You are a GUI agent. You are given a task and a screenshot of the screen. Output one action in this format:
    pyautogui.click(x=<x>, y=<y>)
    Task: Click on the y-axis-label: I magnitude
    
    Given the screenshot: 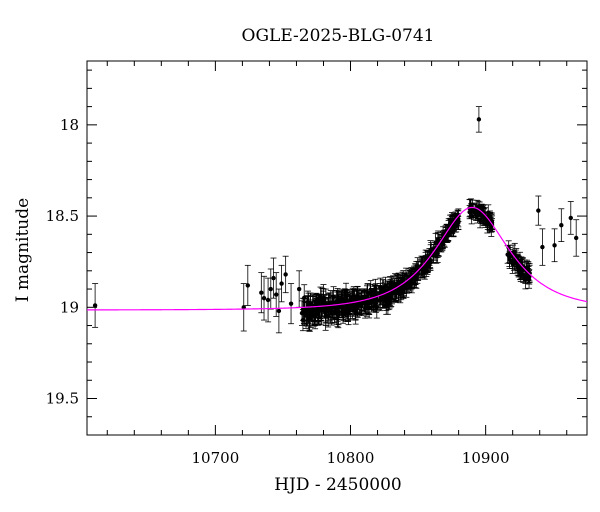 What is the action you would take?
    pyautogui.click(x=23, y=250)
    